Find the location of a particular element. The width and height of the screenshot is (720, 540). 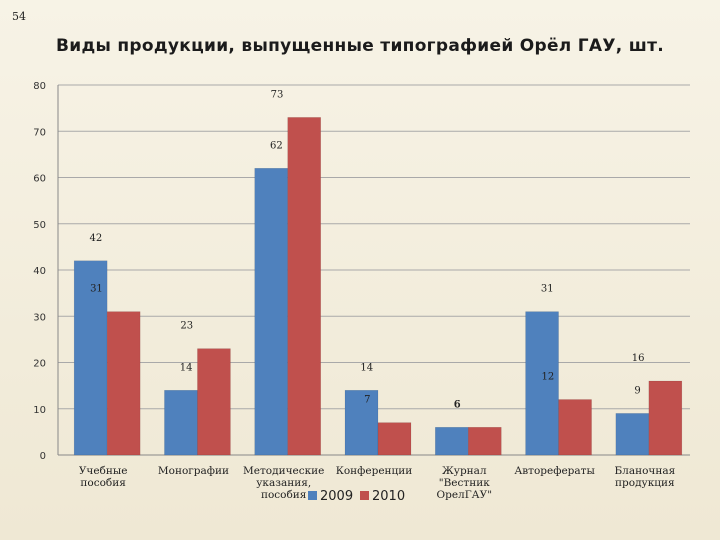

category-label: Учебные is located at coordinates (103, 471).